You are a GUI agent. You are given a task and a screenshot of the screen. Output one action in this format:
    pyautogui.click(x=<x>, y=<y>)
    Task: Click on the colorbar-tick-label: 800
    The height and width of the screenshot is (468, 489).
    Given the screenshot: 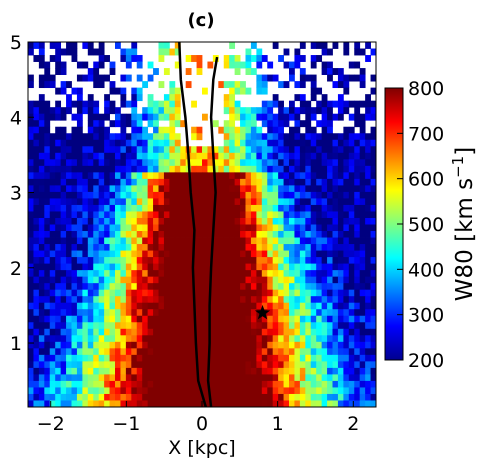 What is the action you would take?
    pyautogui.click(x=426, y=89)
    